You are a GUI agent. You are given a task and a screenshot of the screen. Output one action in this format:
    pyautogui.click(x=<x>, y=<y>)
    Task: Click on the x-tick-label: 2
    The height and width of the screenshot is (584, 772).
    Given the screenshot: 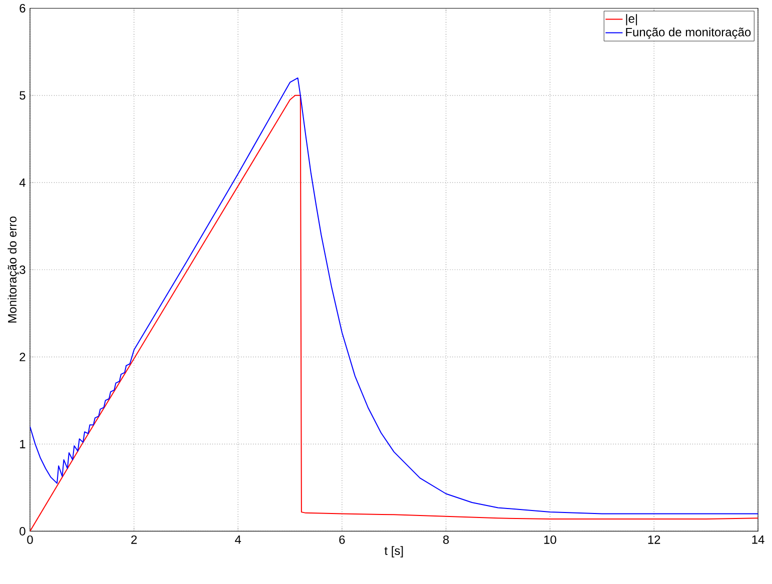 What is the action you would take?
    pyautogui.click(x=134, y=539)
    